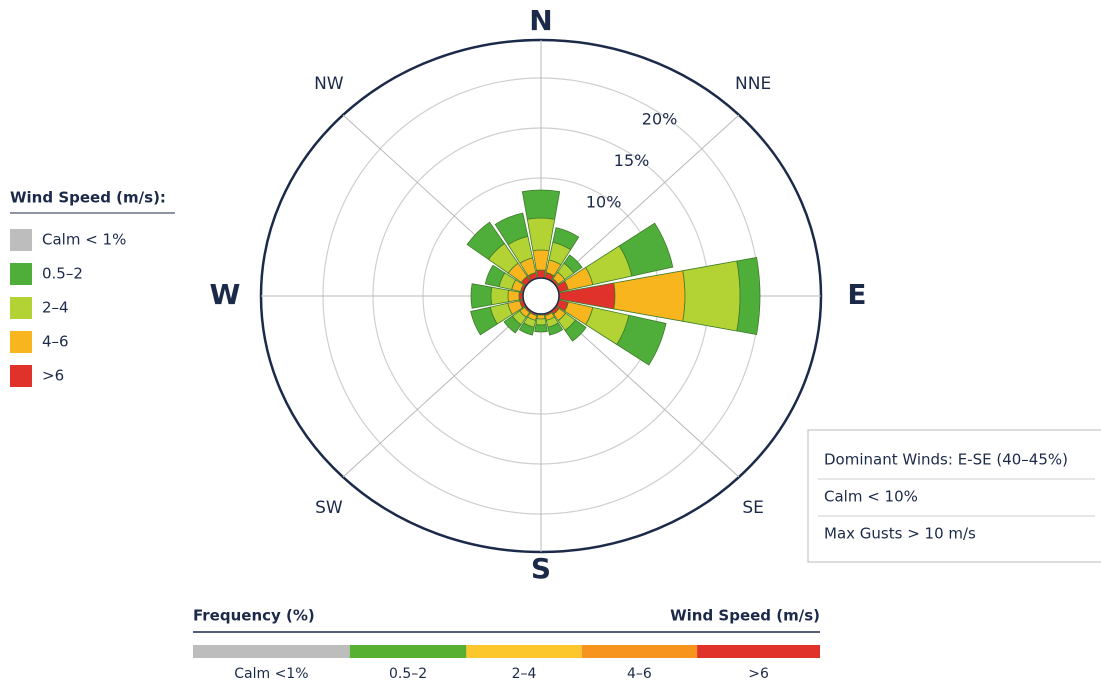 This screenshot has width=1101, height=684. Describe the element at coordinates (541, 568) in the screenshot. I see `direction-label: S` at that location.